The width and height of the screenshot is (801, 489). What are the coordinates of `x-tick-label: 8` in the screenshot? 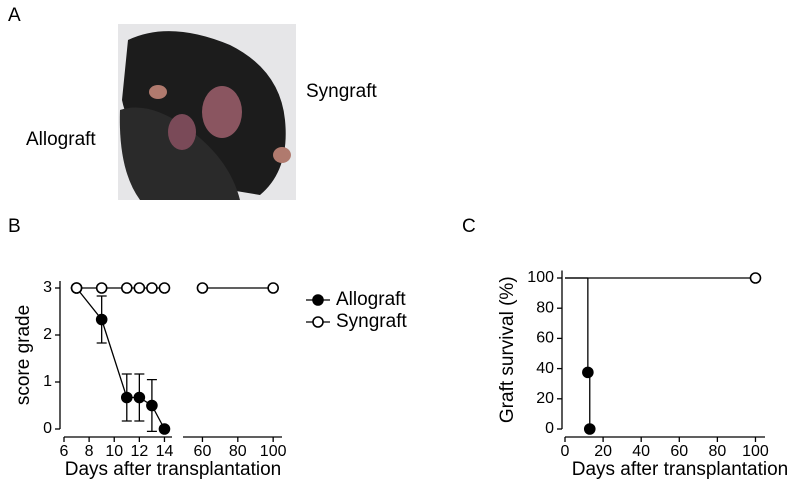 It's located at (89, 451).